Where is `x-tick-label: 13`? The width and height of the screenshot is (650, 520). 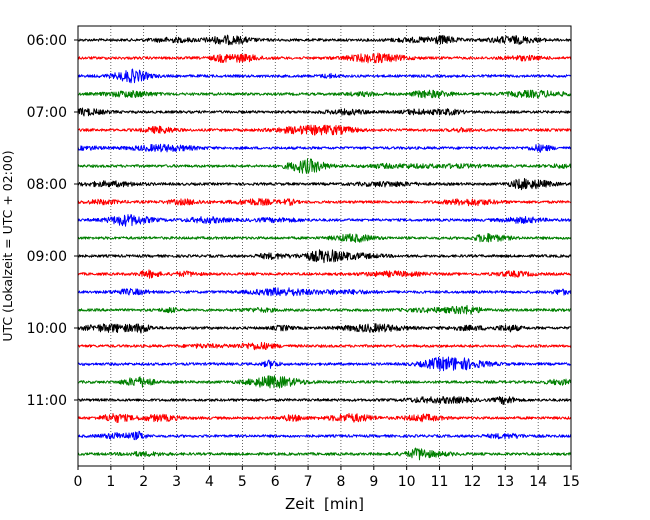 x-tick-label: 13 is located at coordinates (505, 482).